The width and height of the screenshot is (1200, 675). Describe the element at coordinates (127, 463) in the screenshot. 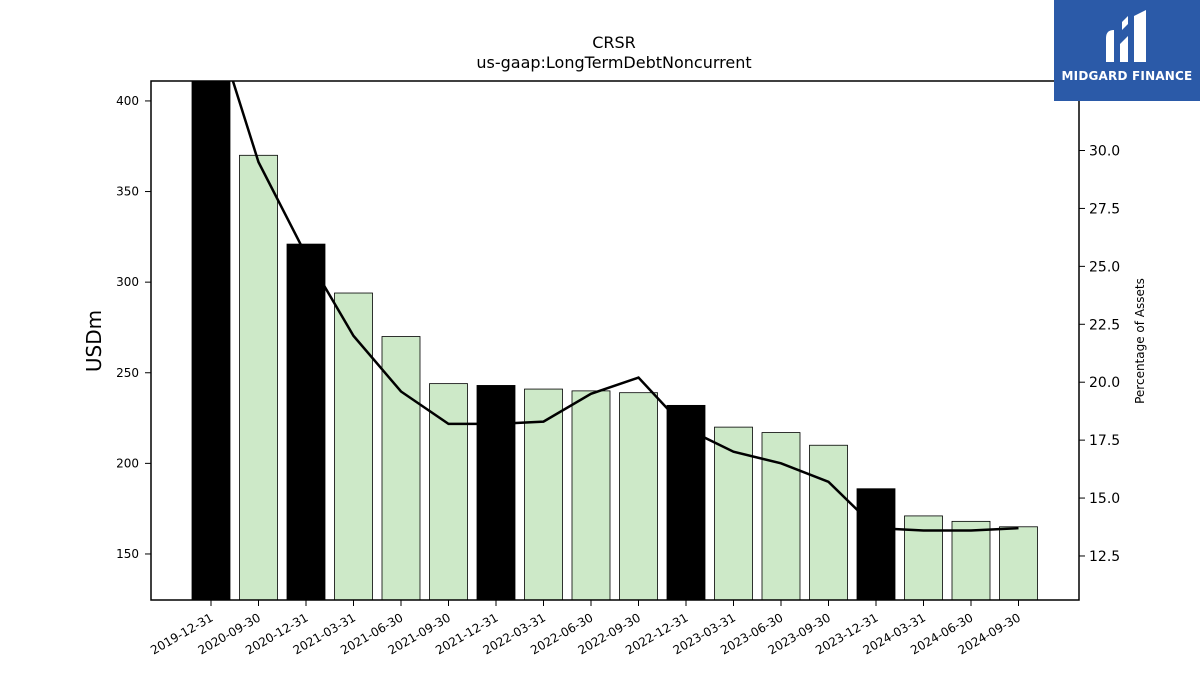

I see `y-tick-label: 200` at that location.